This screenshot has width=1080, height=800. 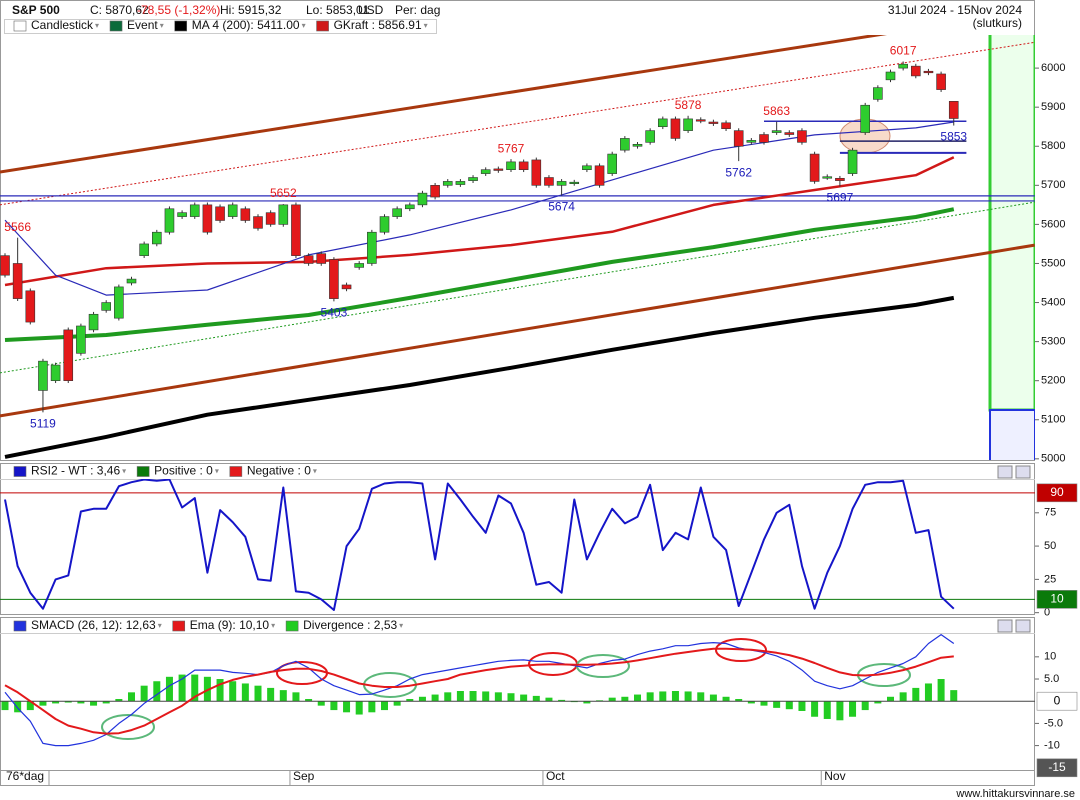 I want to click on y-tick-label: 5.0, so click(x=1051, y=679).